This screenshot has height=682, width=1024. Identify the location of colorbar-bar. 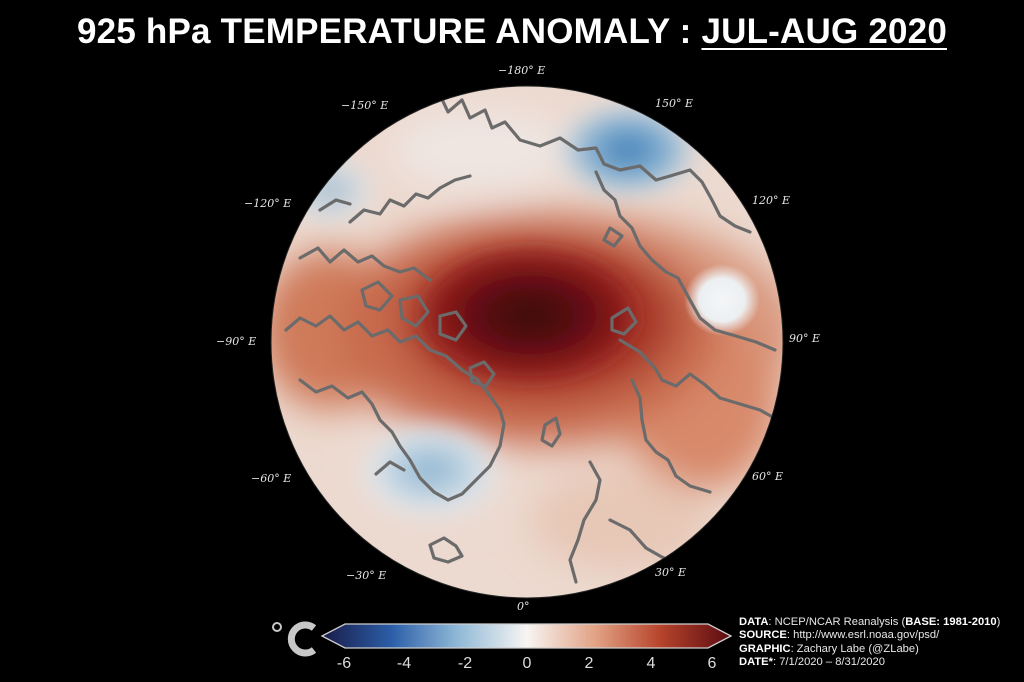
(526, 636).